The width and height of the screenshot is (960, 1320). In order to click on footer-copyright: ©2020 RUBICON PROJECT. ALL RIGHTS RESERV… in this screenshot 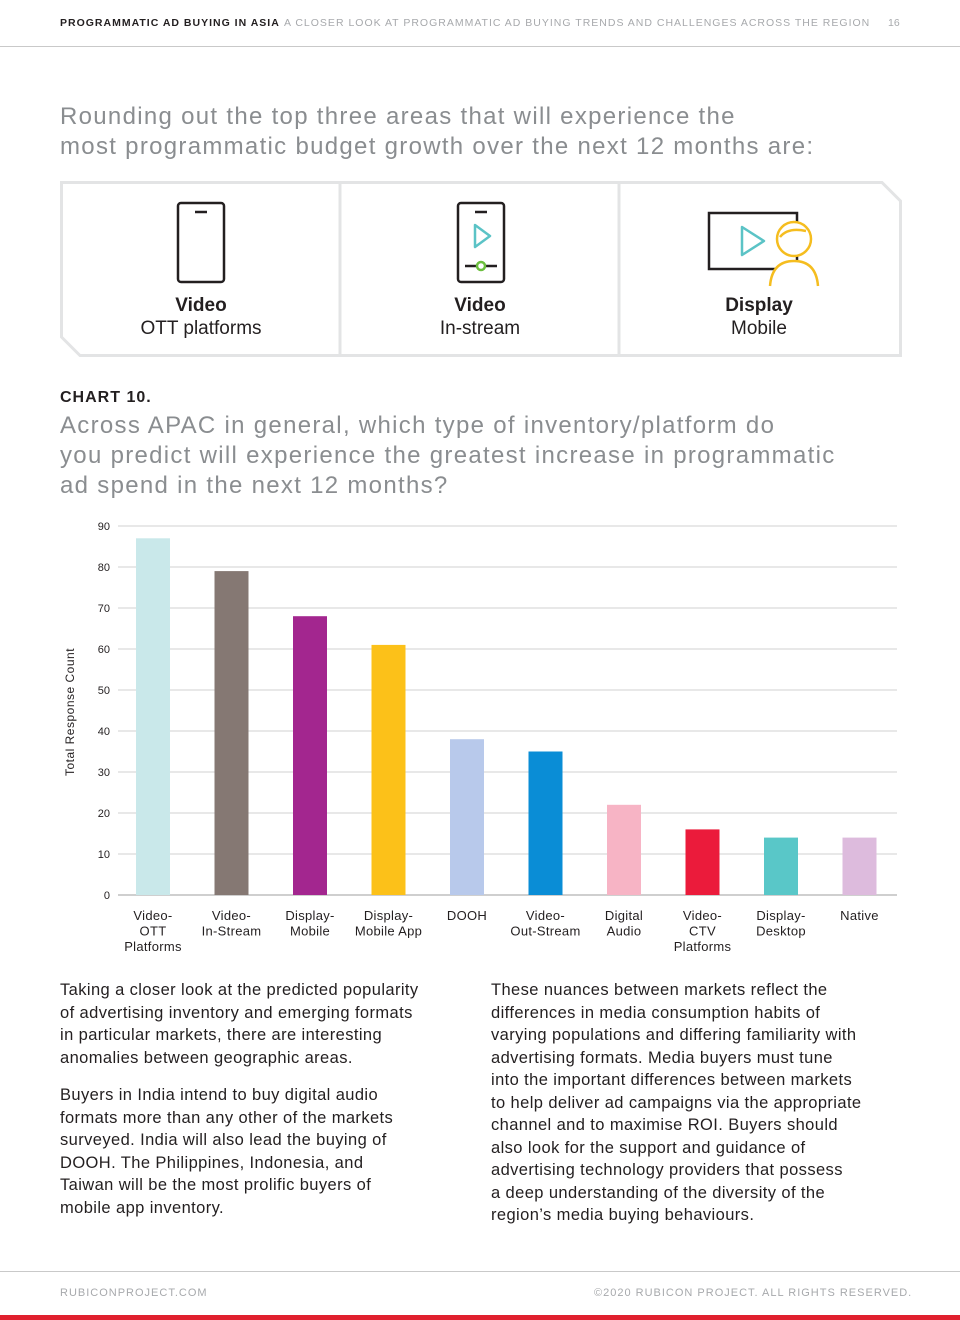, I will do `click(753, 1293)`.